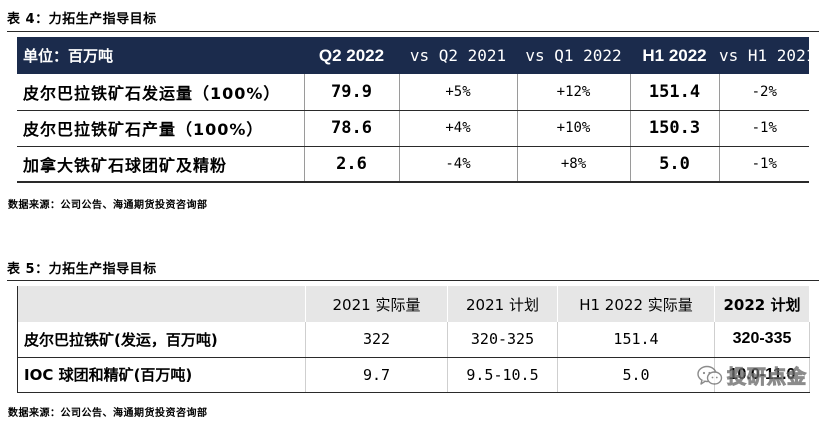 The image size is (829, 422). I want to click on table-row: 加拿大铁矿石球团矿及精粉 2.6 -4% +8% 5.0 -1%, so click(413, 164).